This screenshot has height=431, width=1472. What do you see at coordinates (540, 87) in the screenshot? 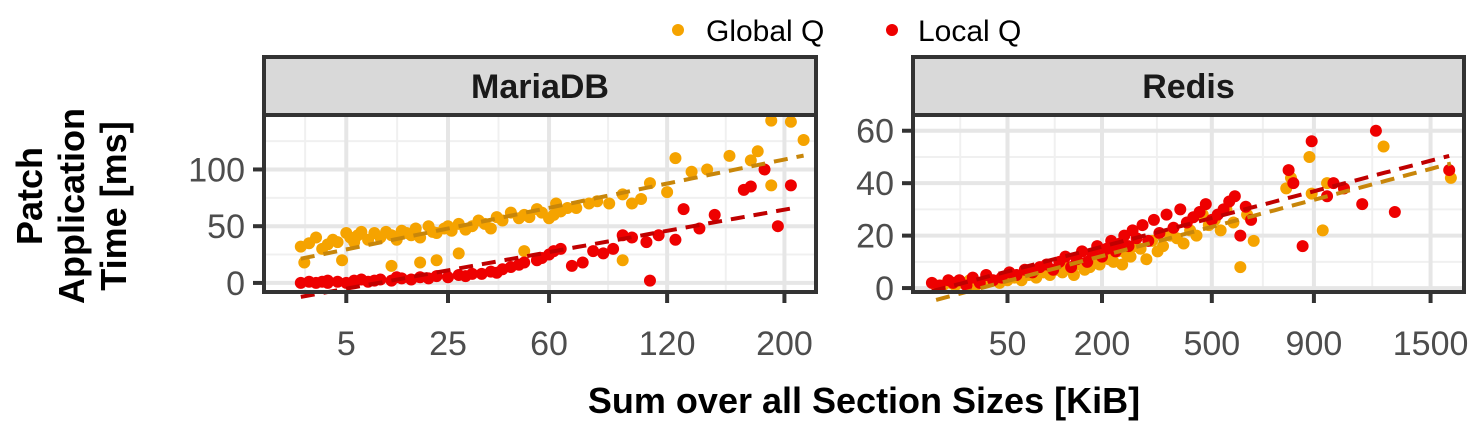
I see `strip-label-mariadb: MariaDB` at bounding box center [540, 87].